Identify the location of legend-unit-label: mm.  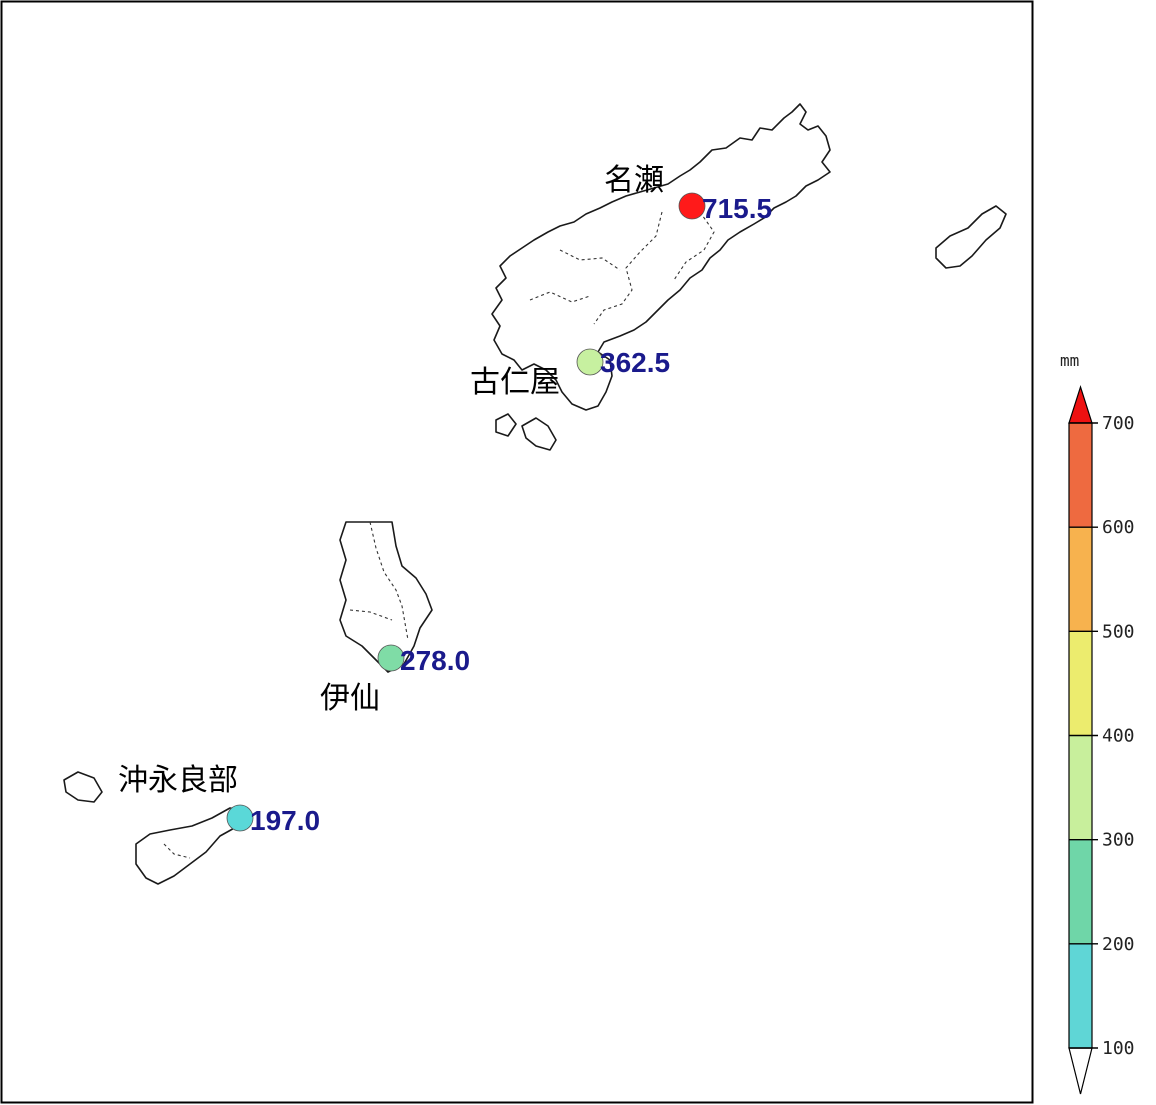
(1069, 360).